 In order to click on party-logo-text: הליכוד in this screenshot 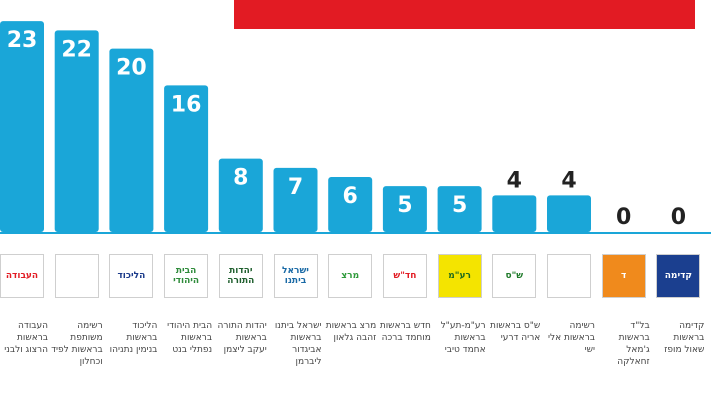, I will do `click(131, 276)`.